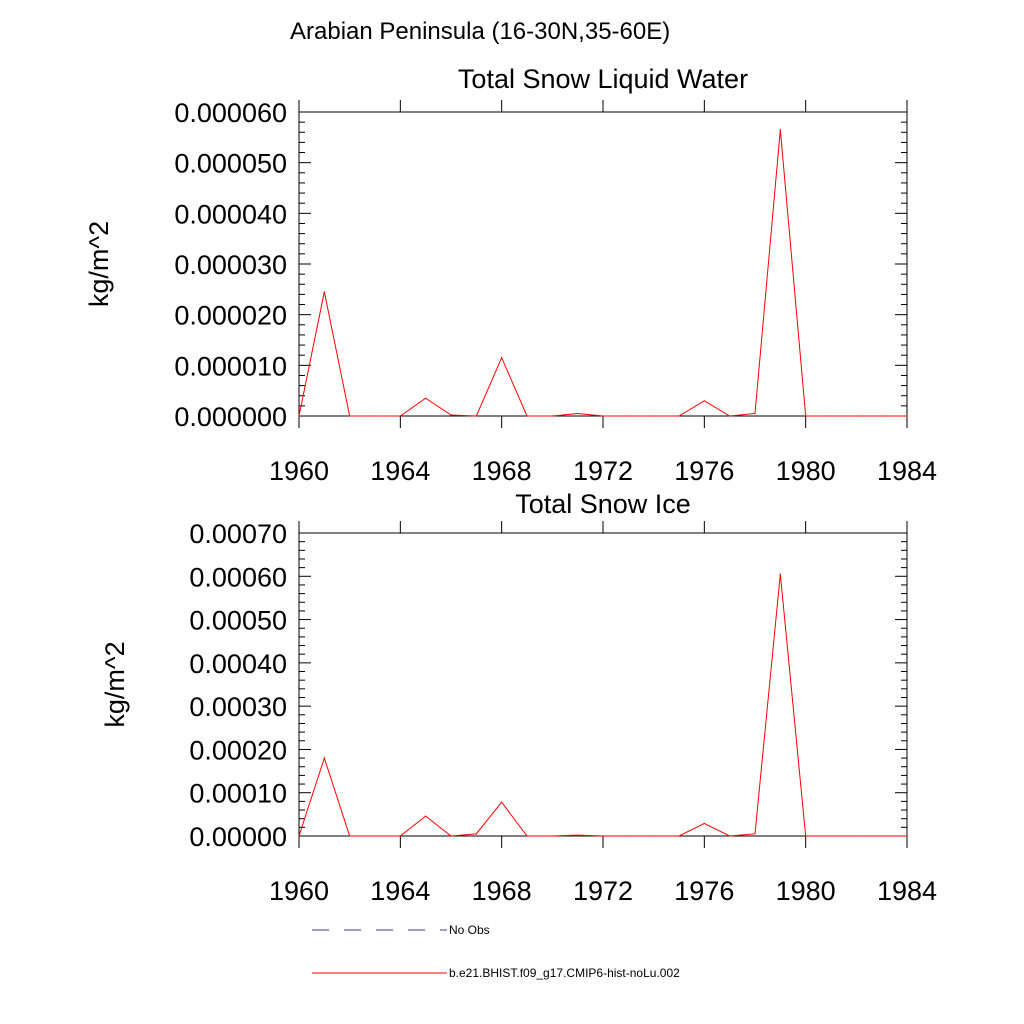 The width and height of the screenshot is (1024, 1024). Describe the element at coordinates (603, 504) in the screenshot. I see `chart-title: Total Snow Ice` at that location.